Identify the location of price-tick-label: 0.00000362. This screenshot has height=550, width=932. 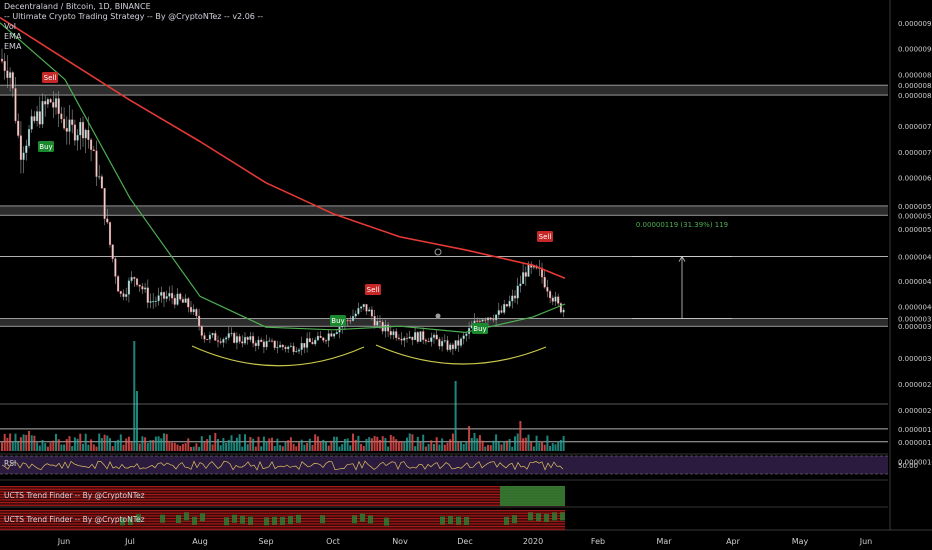
(915, 327).